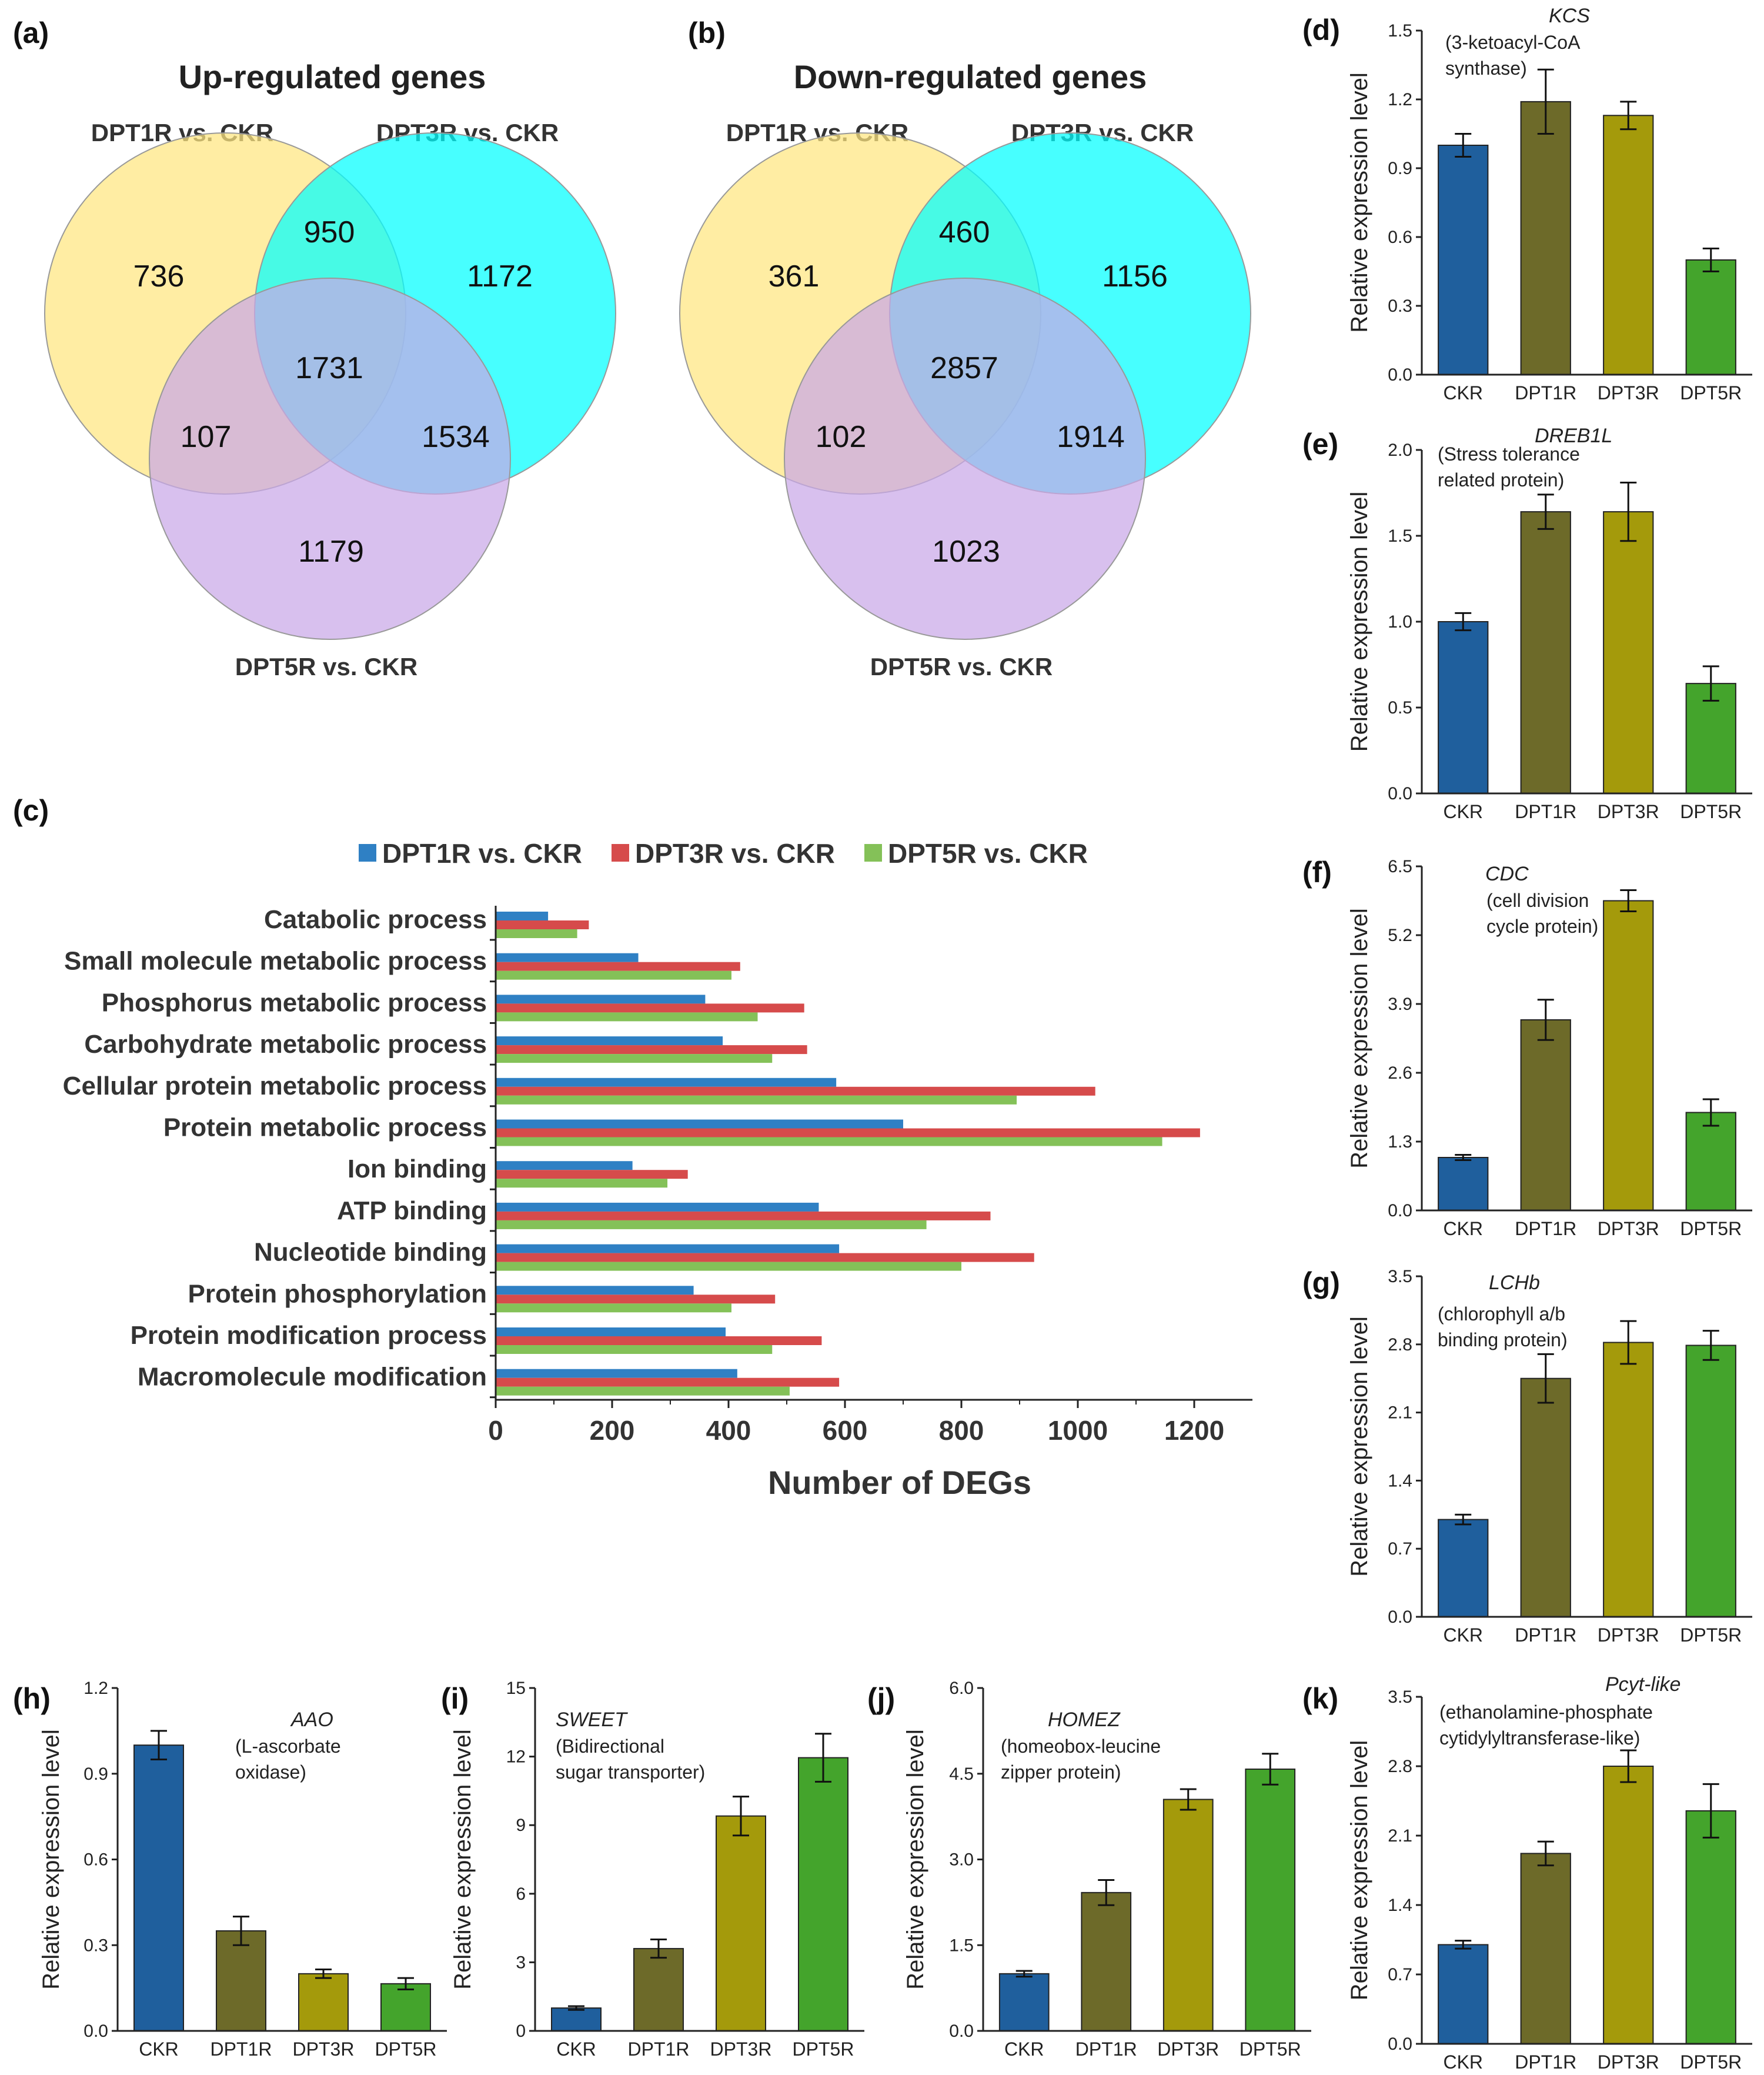 The image size is (1764, 2075). What do you see at coordinates (1400, 1766) in the screenshot?
I see `y-tick-label: 2.8` at bounding box center [1400, 1766].